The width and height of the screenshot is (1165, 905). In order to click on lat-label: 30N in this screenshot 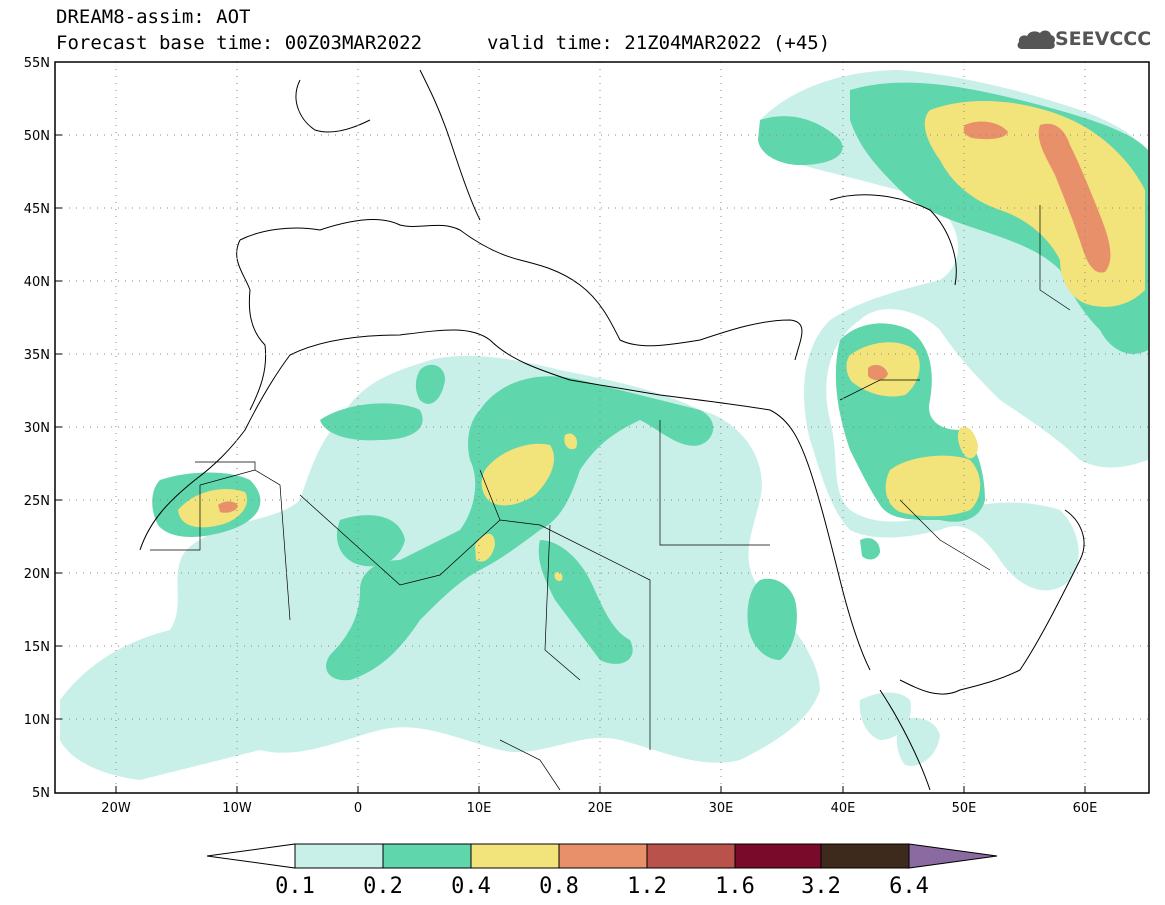, I will do `click(37, 428)`.